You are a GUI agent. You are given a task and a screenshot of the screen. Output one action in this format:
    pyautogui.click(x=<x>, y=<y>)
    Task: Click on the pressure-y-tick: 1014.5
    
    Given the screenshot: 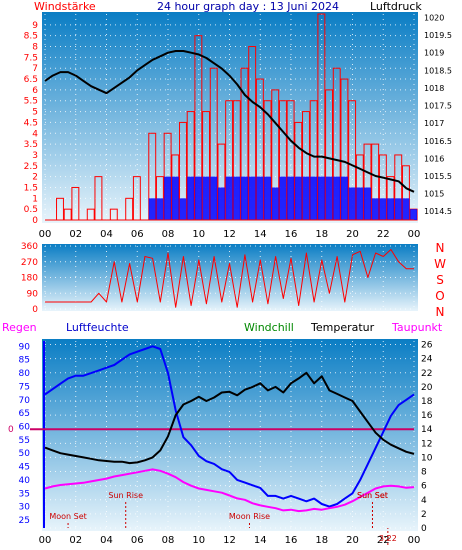 What is the action you would take?
    pyautogui.click(x=438, y=211)
    